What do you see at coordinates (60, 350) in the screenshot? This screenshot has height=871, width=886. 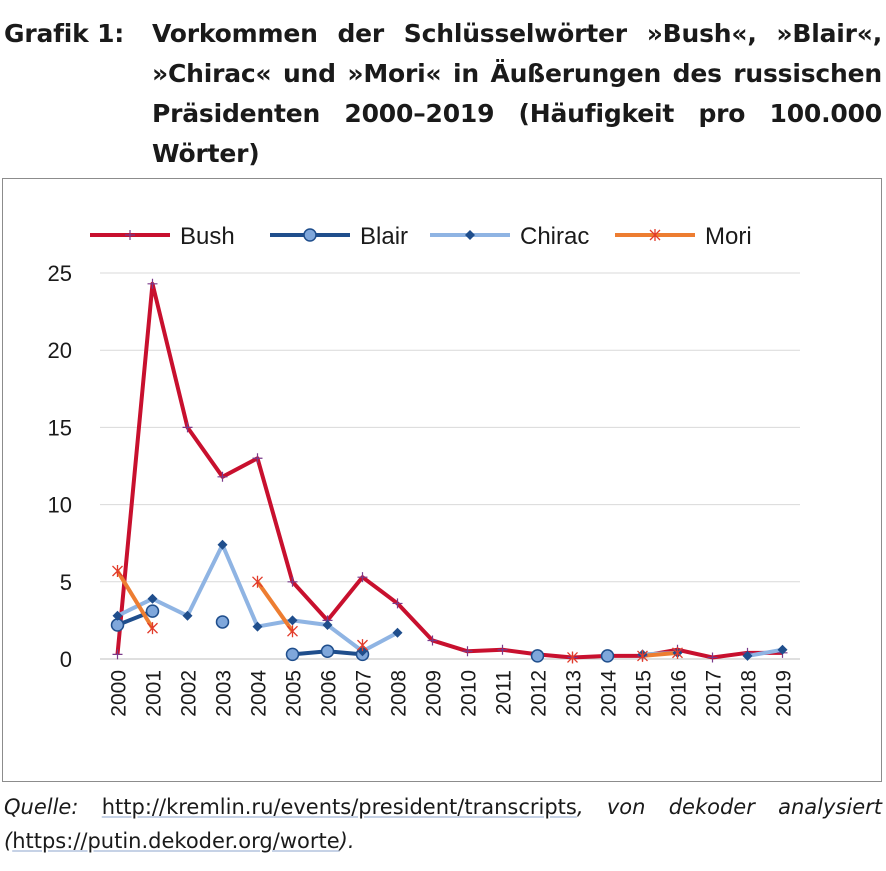 I see `y-tick-label: 20` at bounding box center [60, 350].